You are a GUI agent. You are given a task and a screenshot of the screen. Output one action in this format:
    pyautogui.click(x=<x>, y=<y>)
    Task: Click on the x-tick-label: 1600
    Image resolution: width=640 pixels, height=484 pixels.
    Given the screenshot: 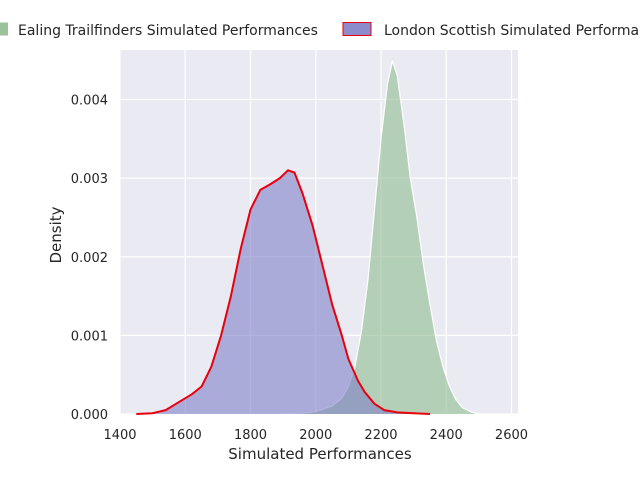 What is the action you would take?
    pyautogui.click(x=185, y=435)
    